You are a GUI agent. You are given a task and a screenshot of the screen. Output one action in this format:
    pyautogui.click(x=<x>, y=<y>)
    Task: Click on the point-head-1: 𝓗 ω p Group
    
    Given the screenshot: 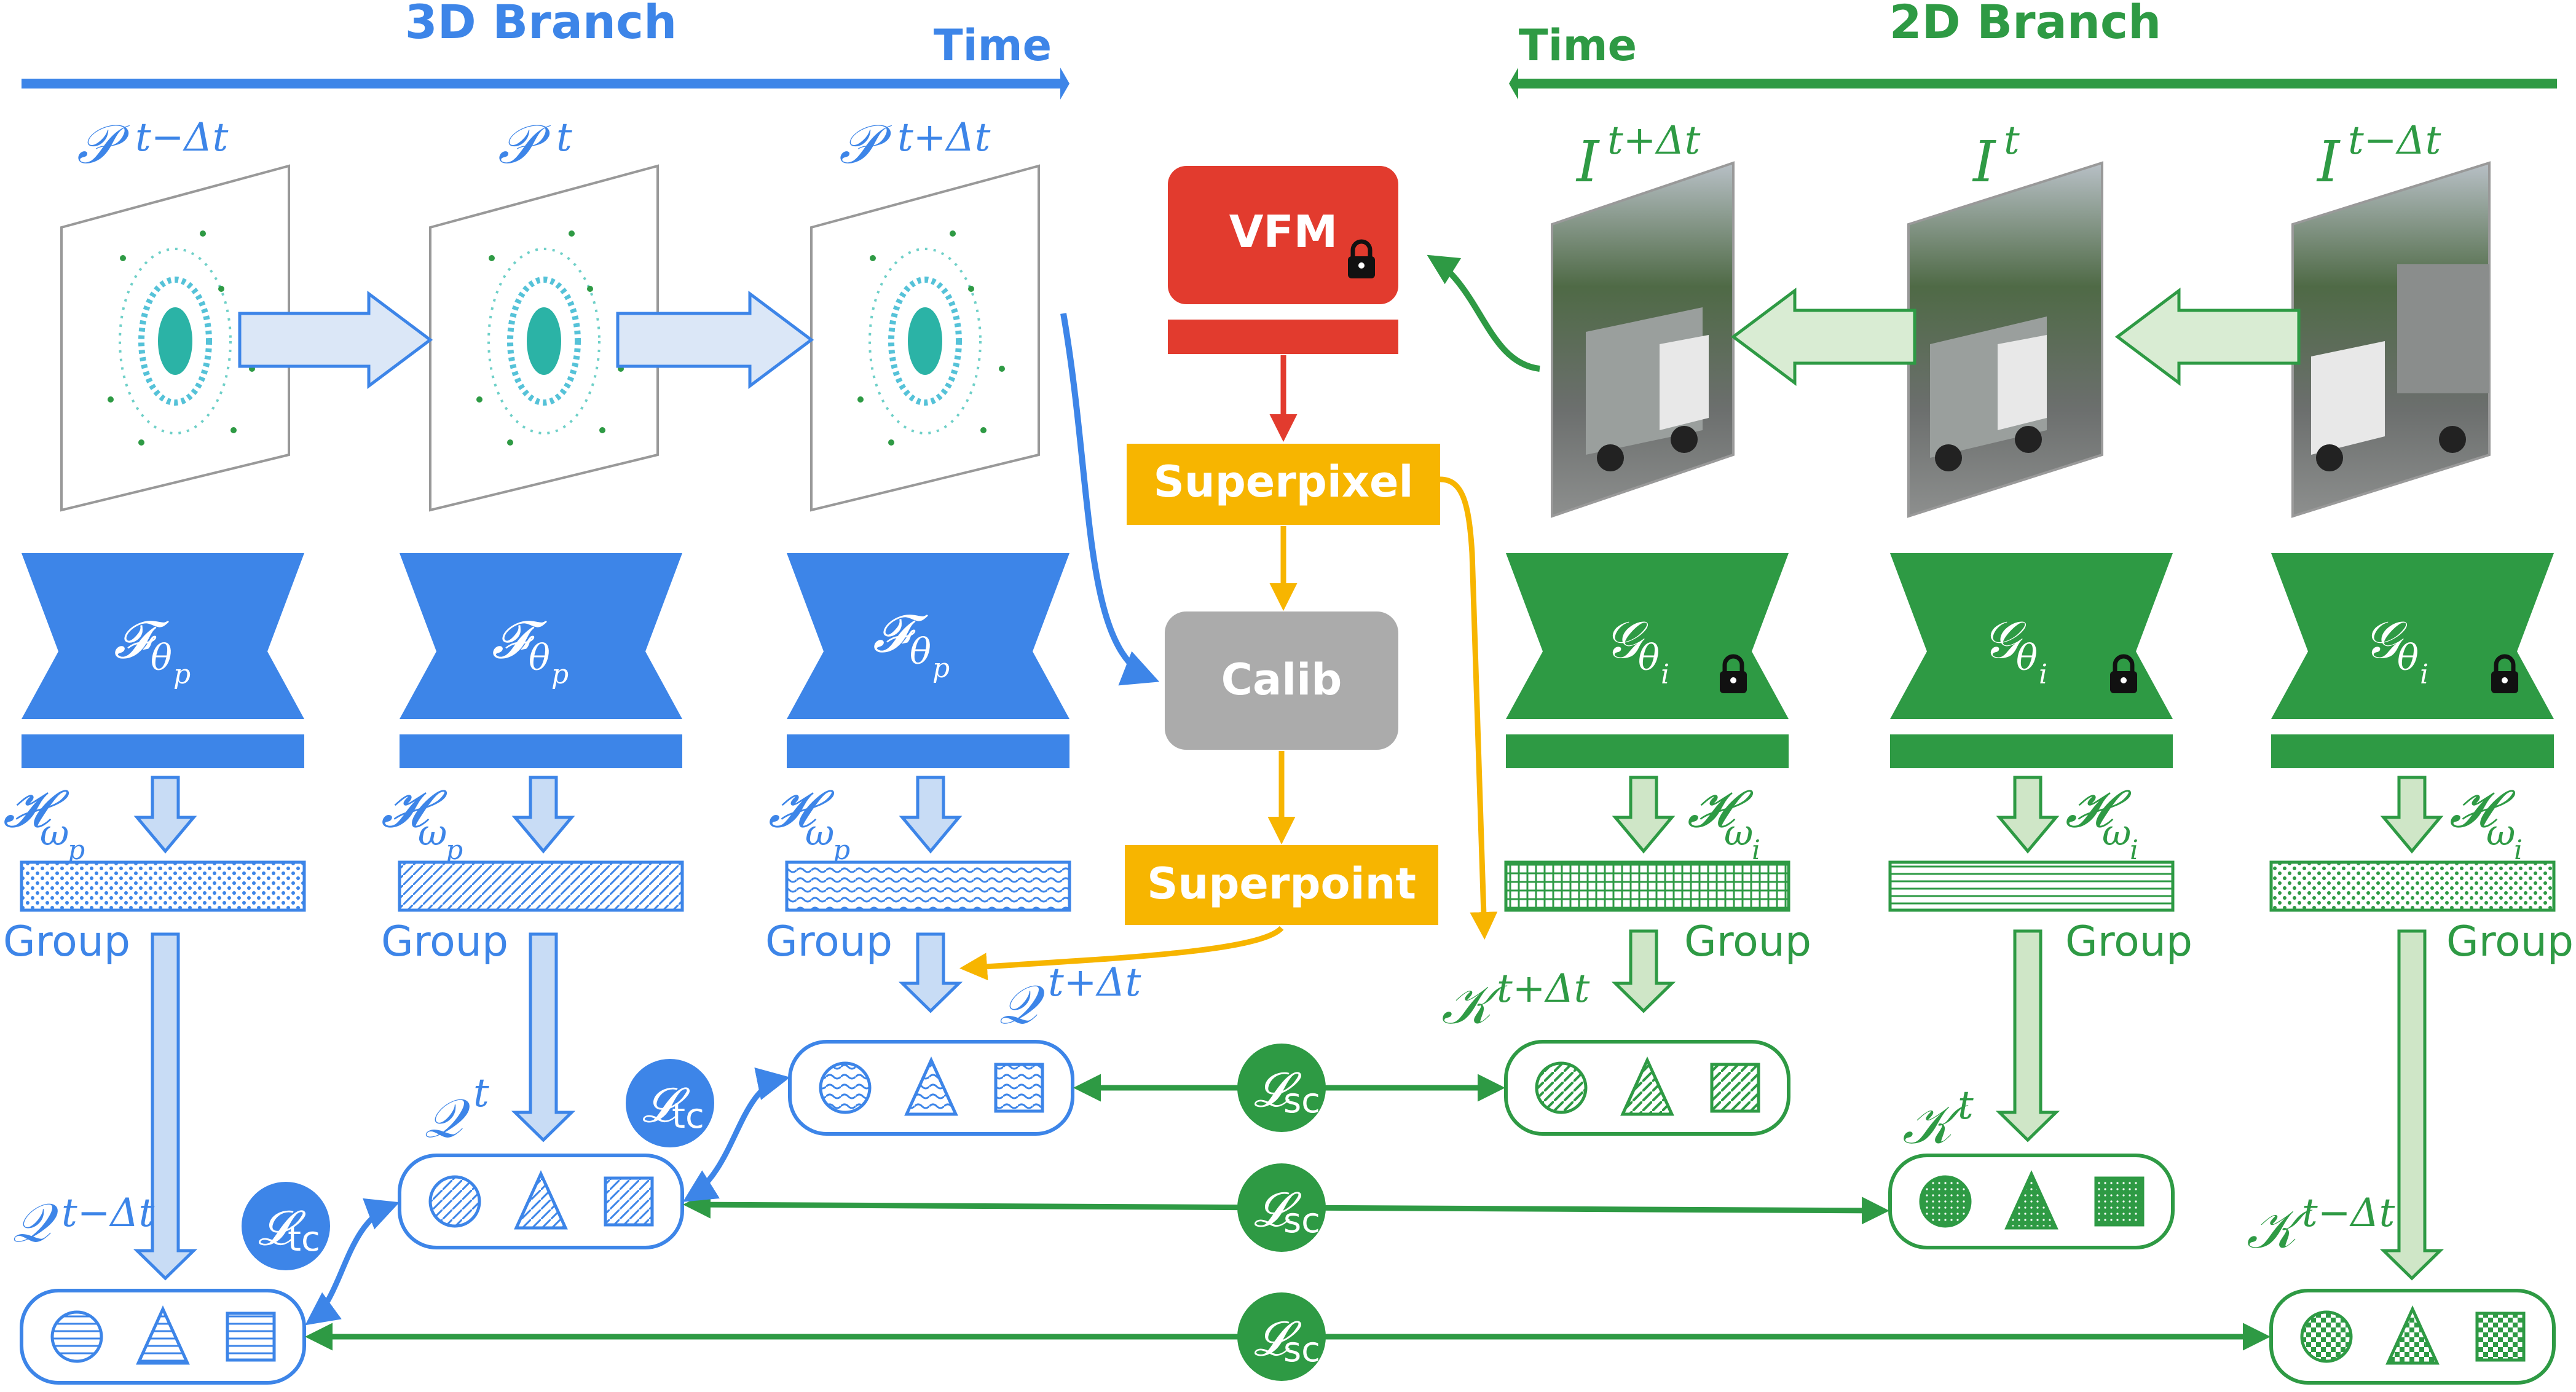 What is the action you would take?
    pyautogui.click(x=533, y=871)
    